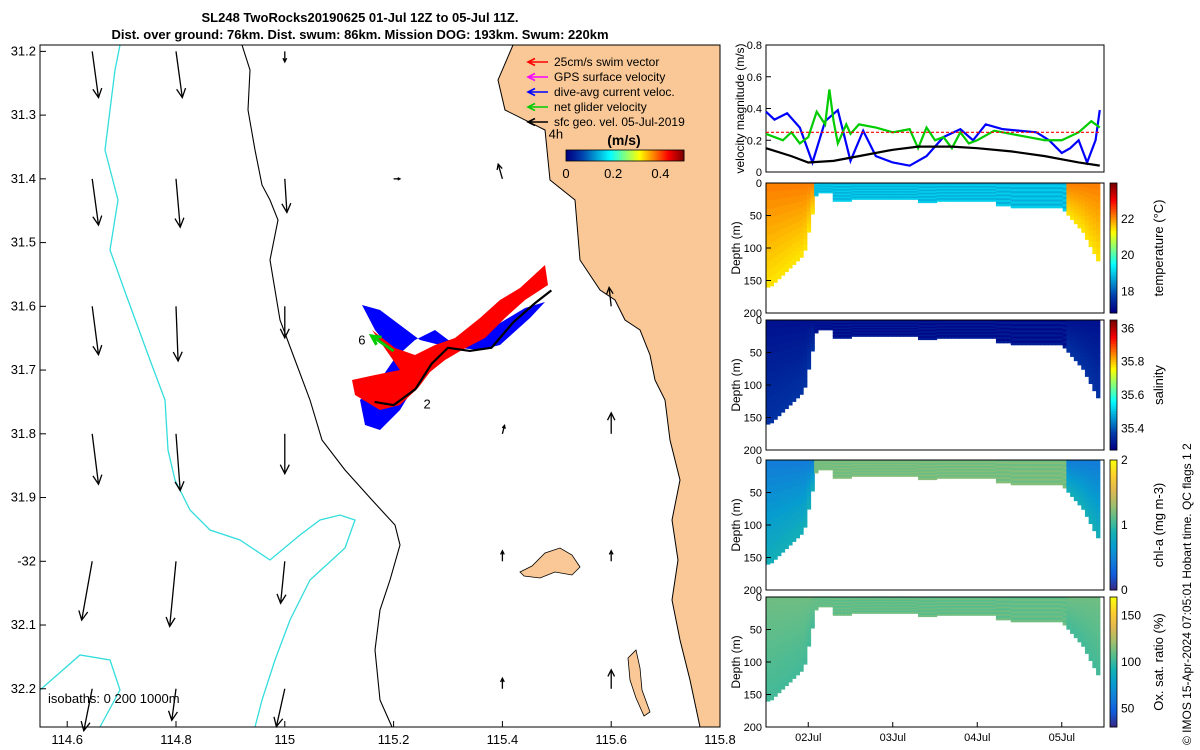 The image size is (1200, 750). What do you see at coordinates (1133, 428) in the screenshot?
I see `section-colorbar-tick: 35.4` at bounding box center [1133, 428].